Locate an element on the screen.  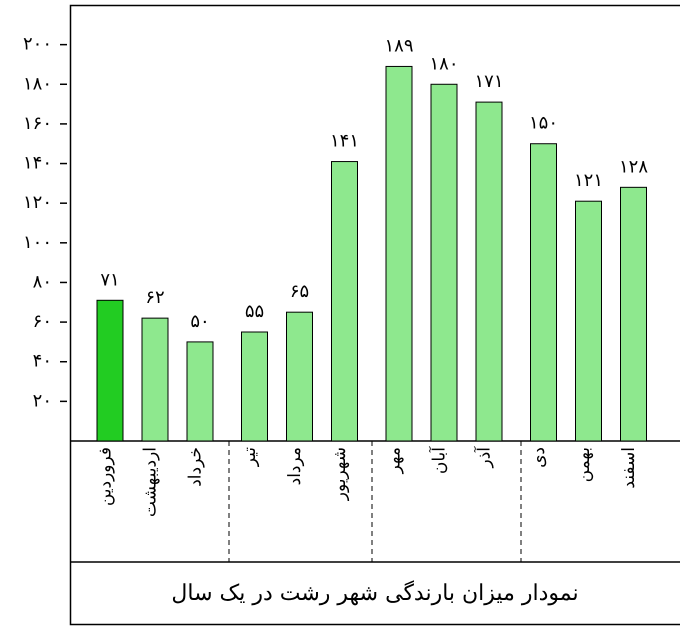
x-tick-label: اسفند is located at coordinates (629, 468).